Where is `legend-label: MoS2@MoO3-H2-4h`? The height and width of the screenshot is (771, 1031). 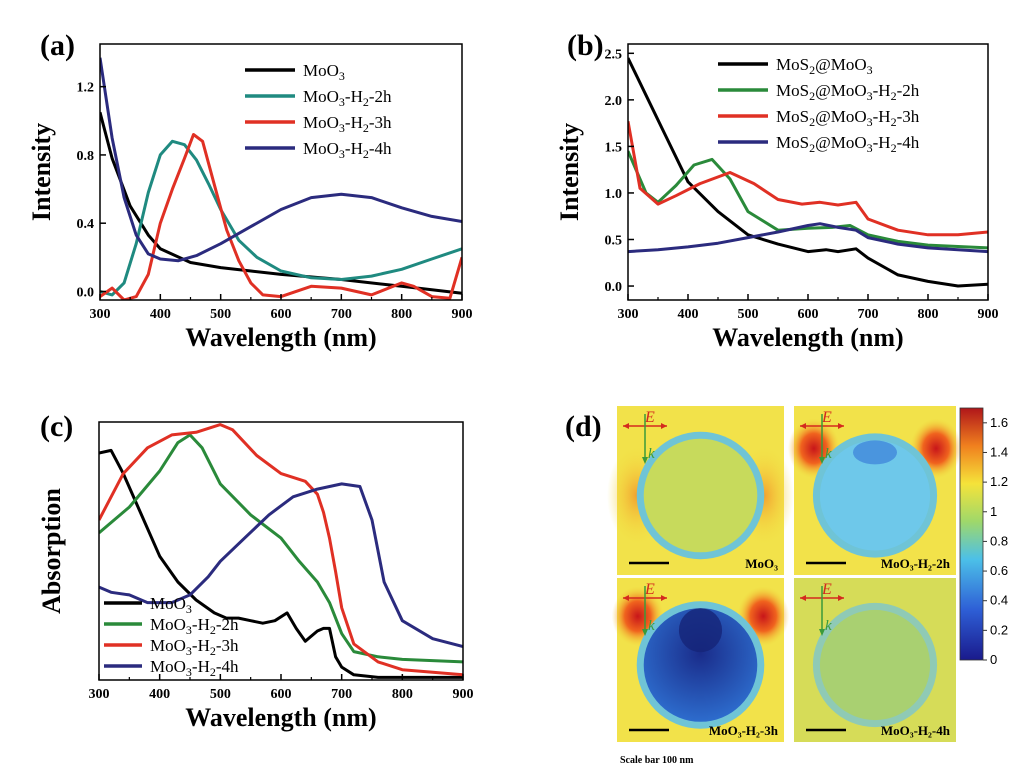 legend-label: MoS2@MoO3-H2-4h is located at coordinates (848, 144).